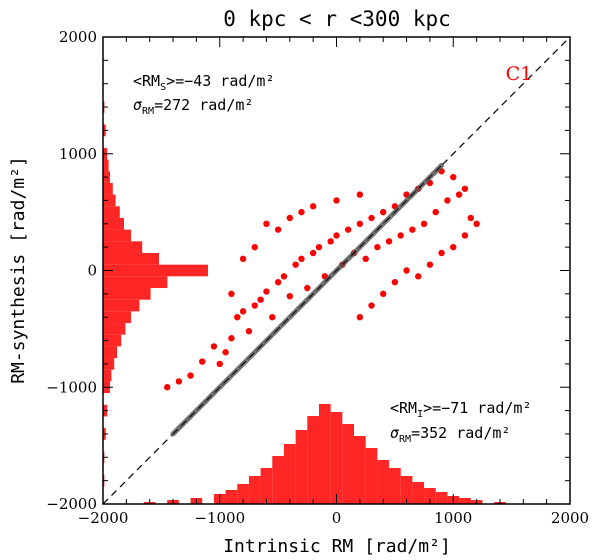  What do you see at coordinates (453, 518) in the screenshot?
I see `x-tick-label: 1000` at bounding box center [453, 518].